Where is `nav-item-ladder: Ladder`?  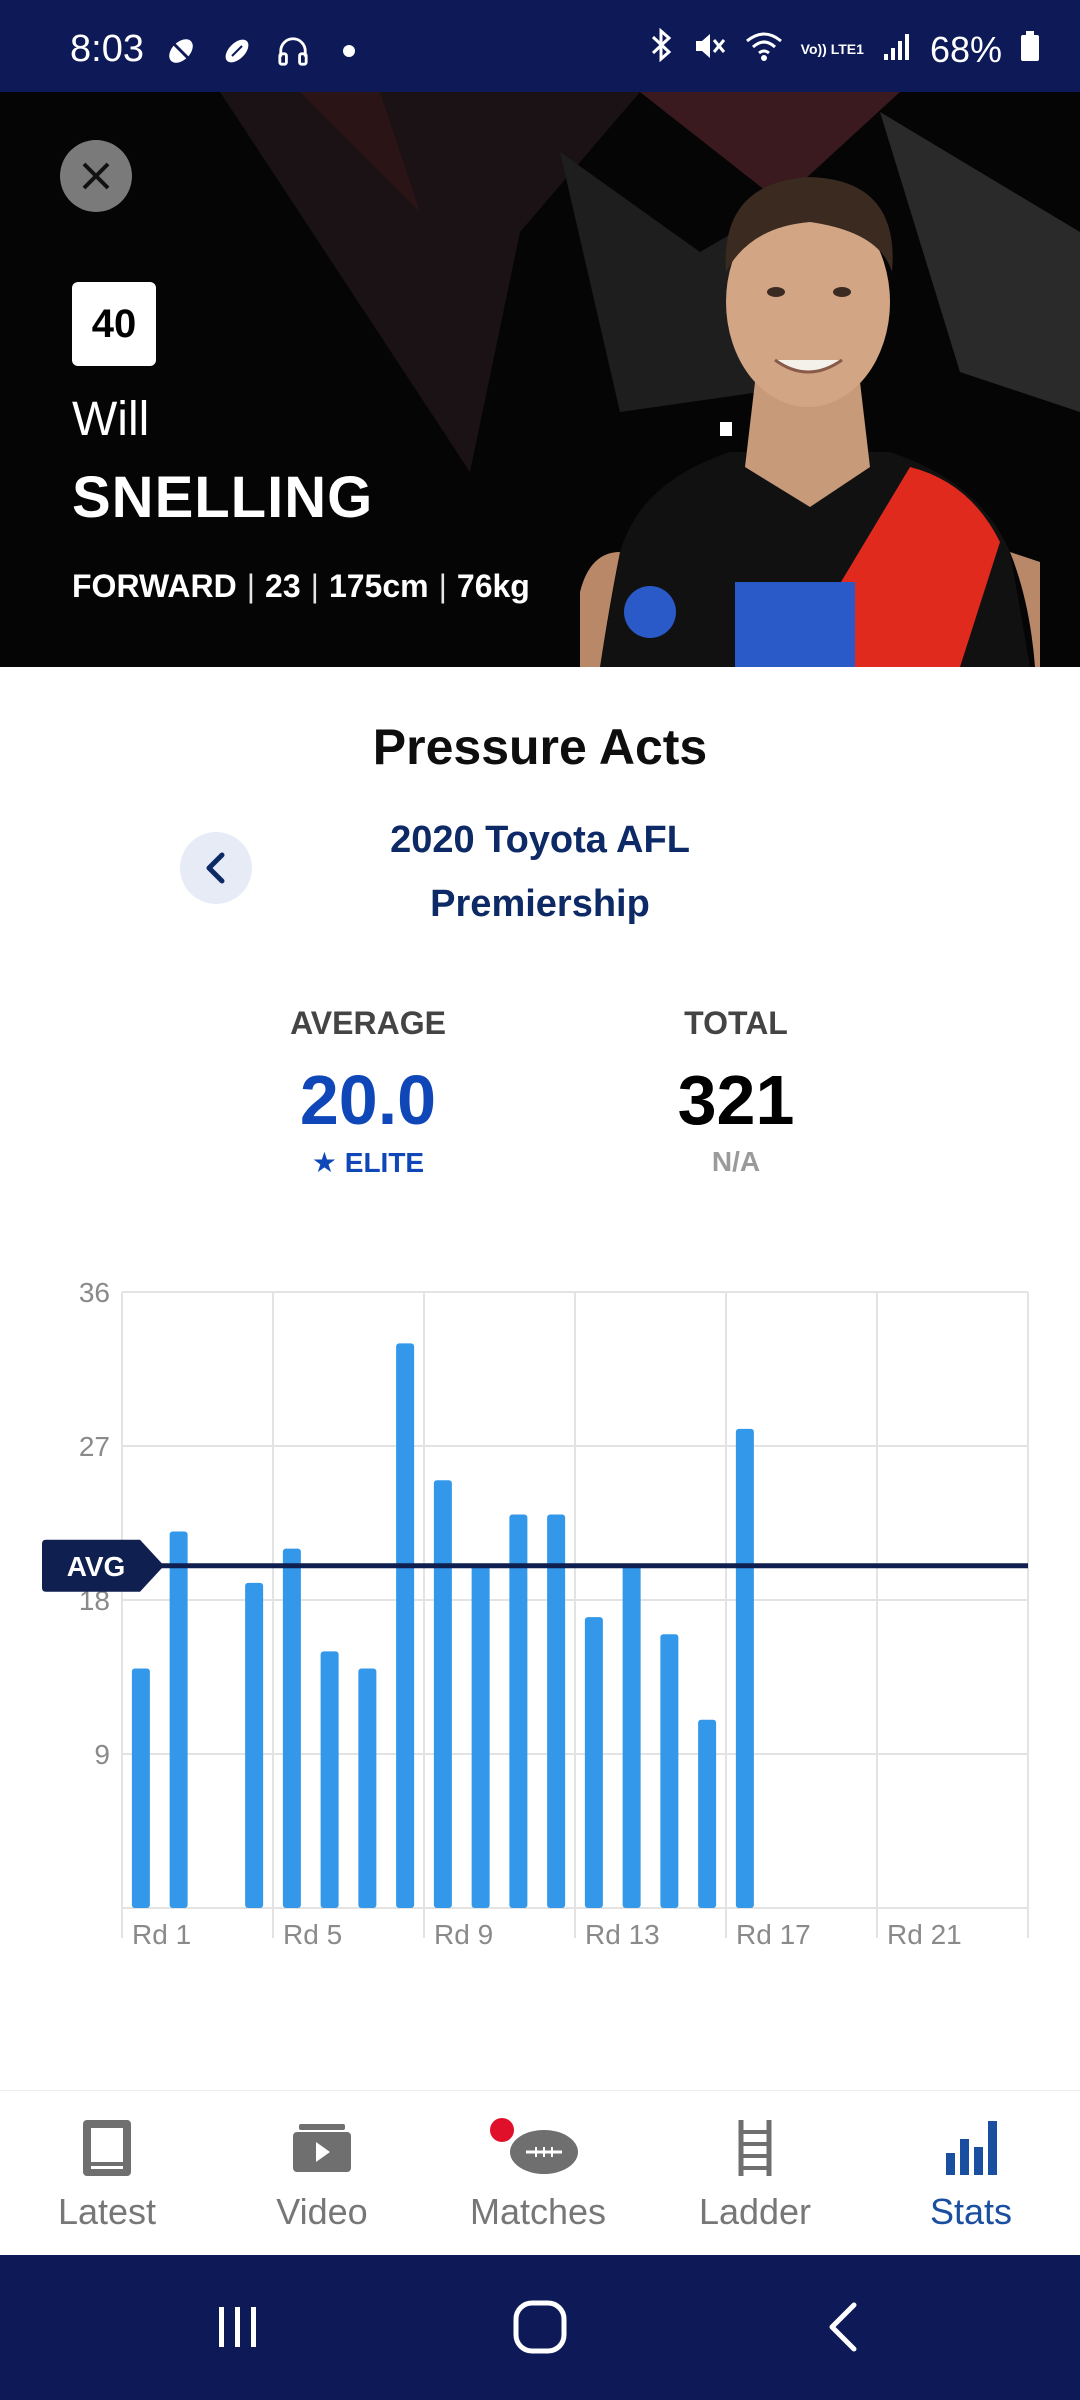
nav-item-ladder: Ladder is located at coordinates (755, 2173).